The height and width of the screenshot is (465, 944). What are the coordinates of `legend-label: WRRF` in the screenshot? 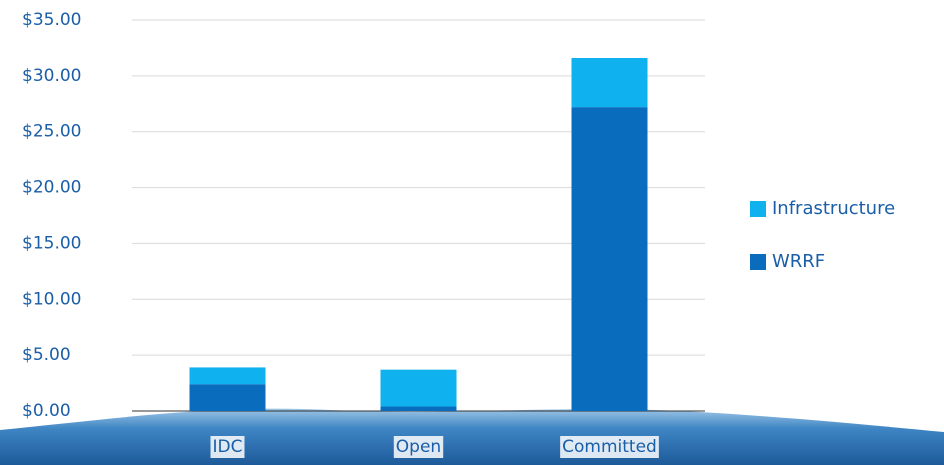 It's located at (798, 261).